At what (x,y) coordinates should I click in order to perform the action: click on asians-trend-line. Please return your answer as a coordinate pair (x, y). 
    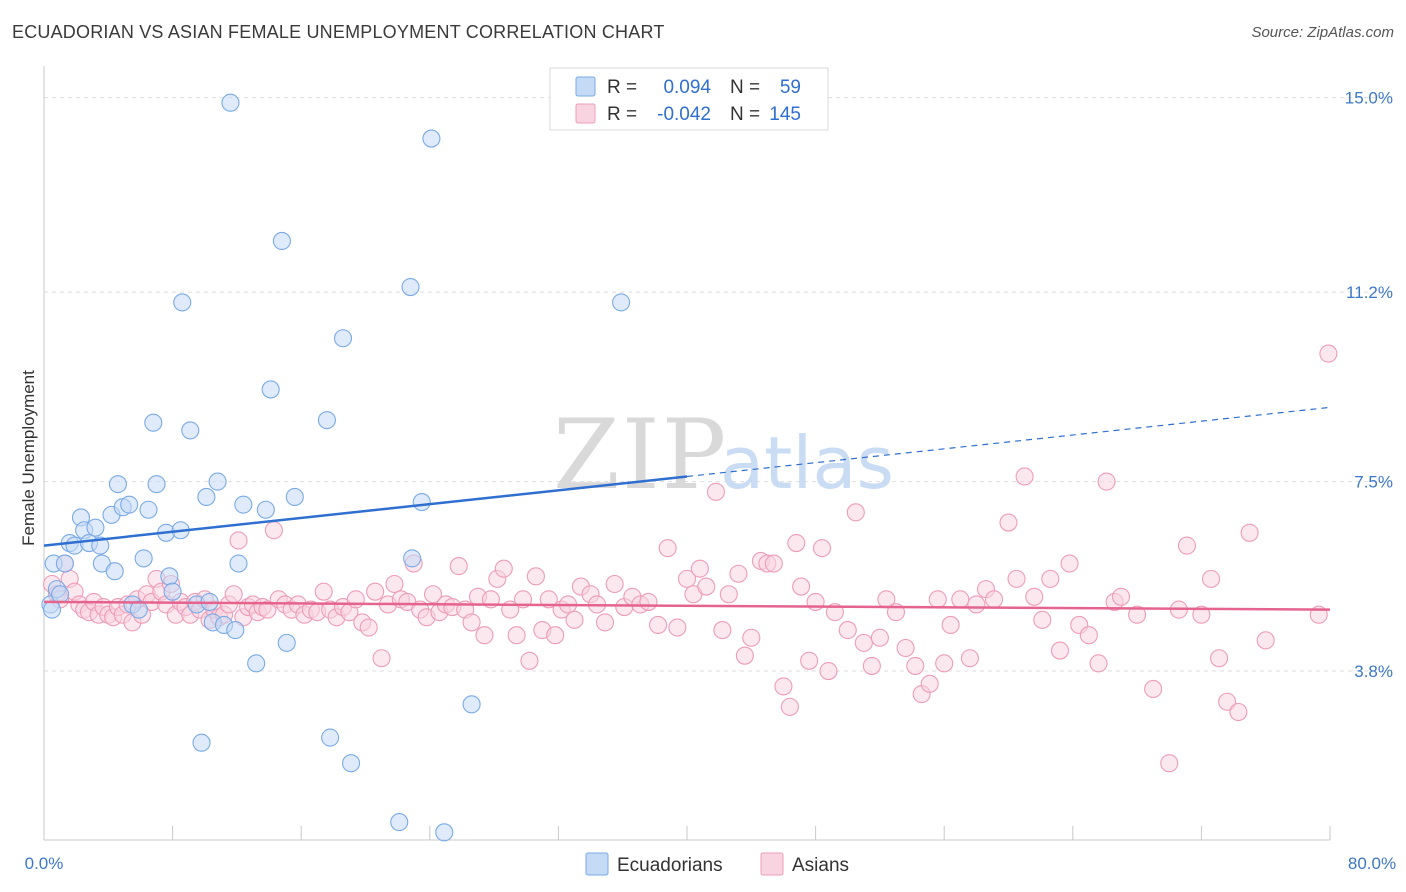
    Looking at the image, I should click on (687, 605).